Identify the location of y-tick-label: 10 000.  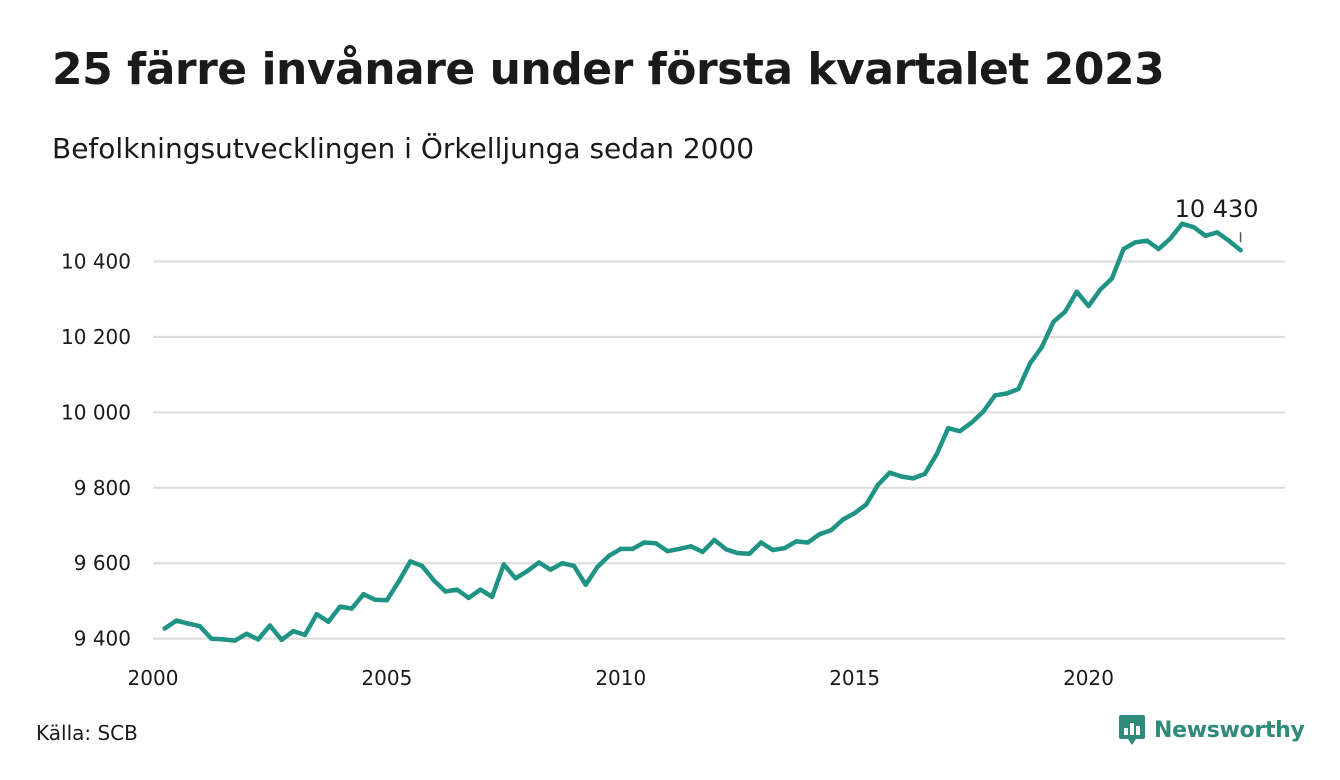
(96, 412).